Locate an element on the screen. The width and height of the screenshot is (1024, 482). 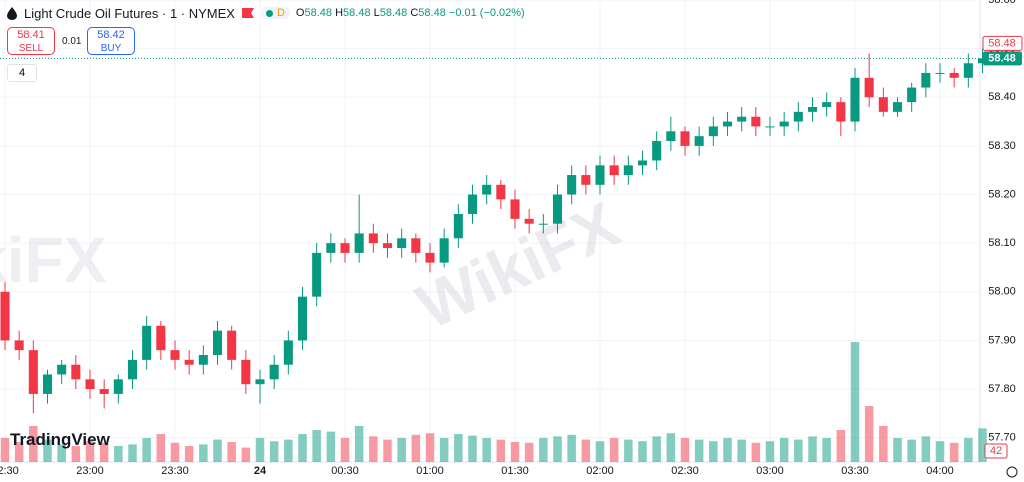
volume-label-box is located at coordinates (996, 451).